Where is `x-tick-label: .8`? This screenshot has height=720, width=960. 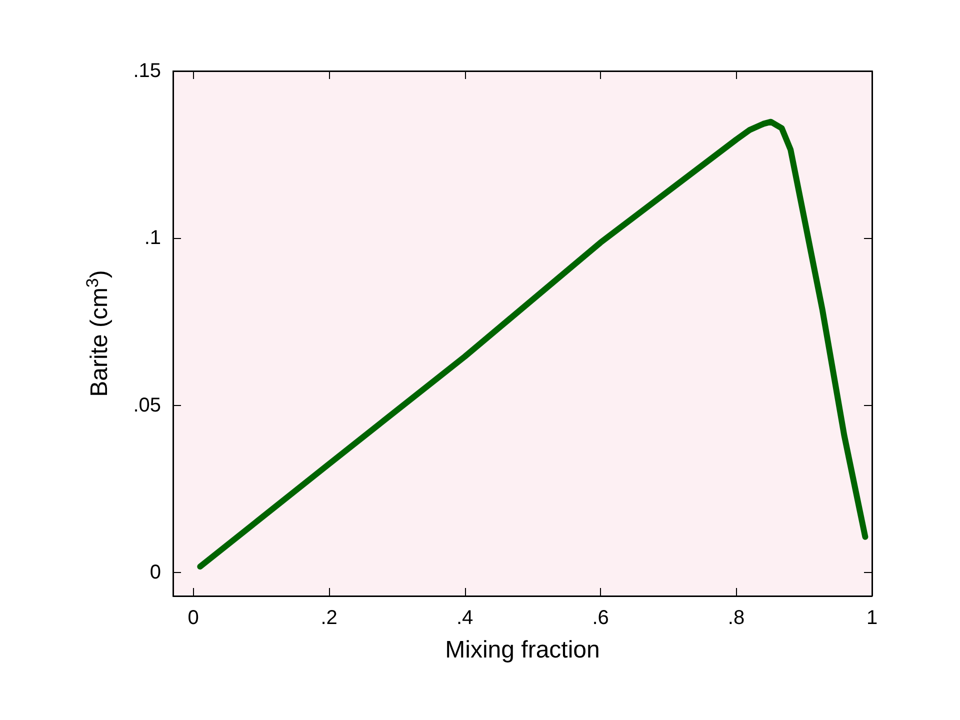 x-tick-label: .8 is located at coordinates (736, 618).